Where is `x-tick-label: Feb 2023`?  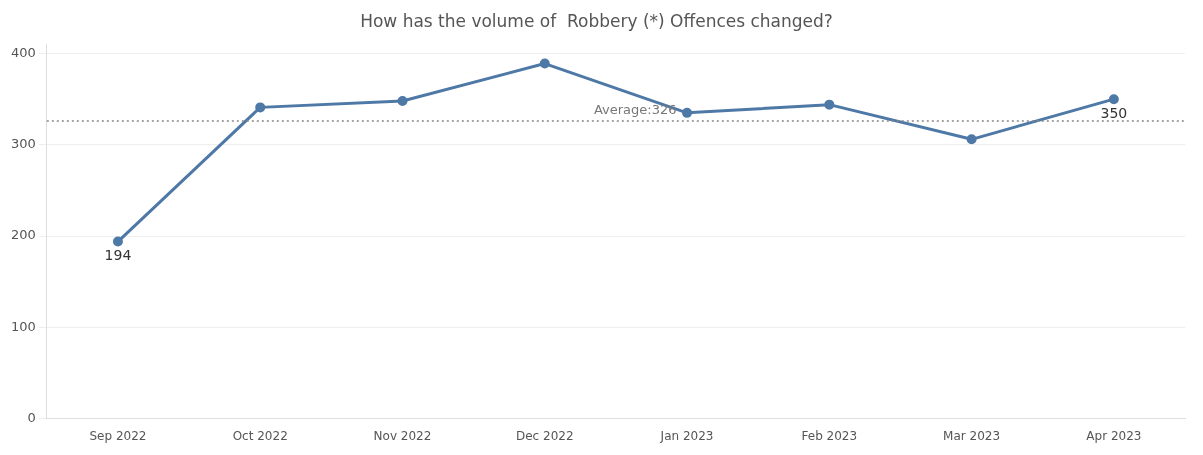
x-tick-label: Feb 2023 is located at coordinates (829, 435).